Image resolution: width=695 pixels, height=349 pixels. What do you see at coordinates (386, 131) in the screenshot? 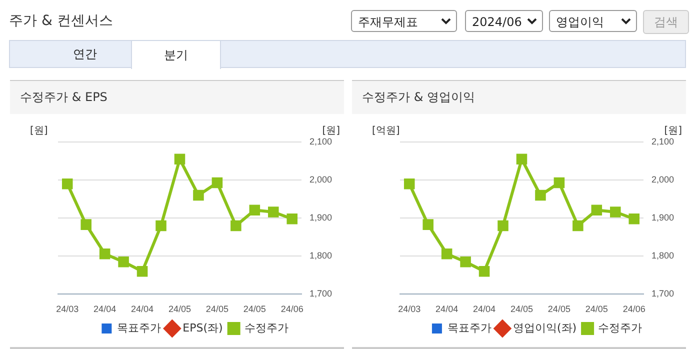
I see `y-axis-title: [억원]` at bounding box center [386, 131].